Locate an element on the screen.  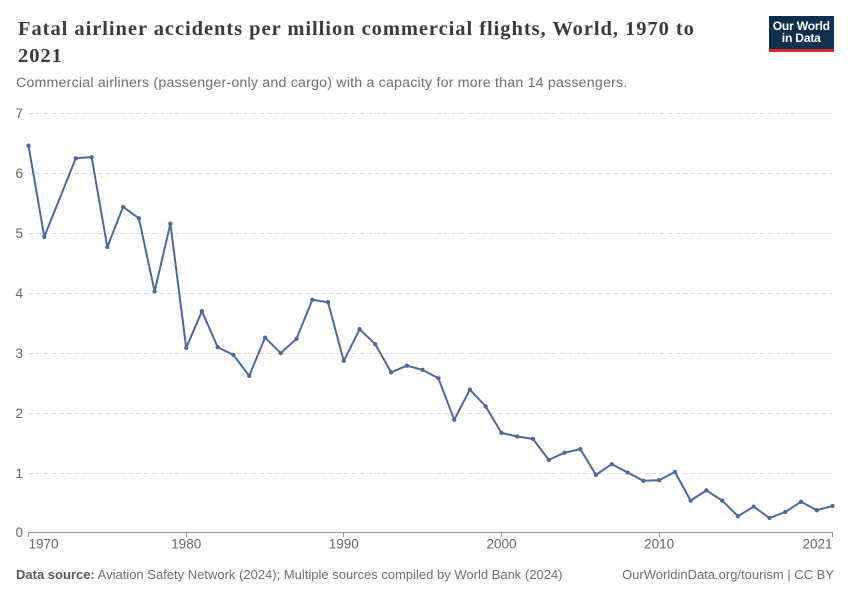
svg-text: 2 is located at coordinates (19, 413).